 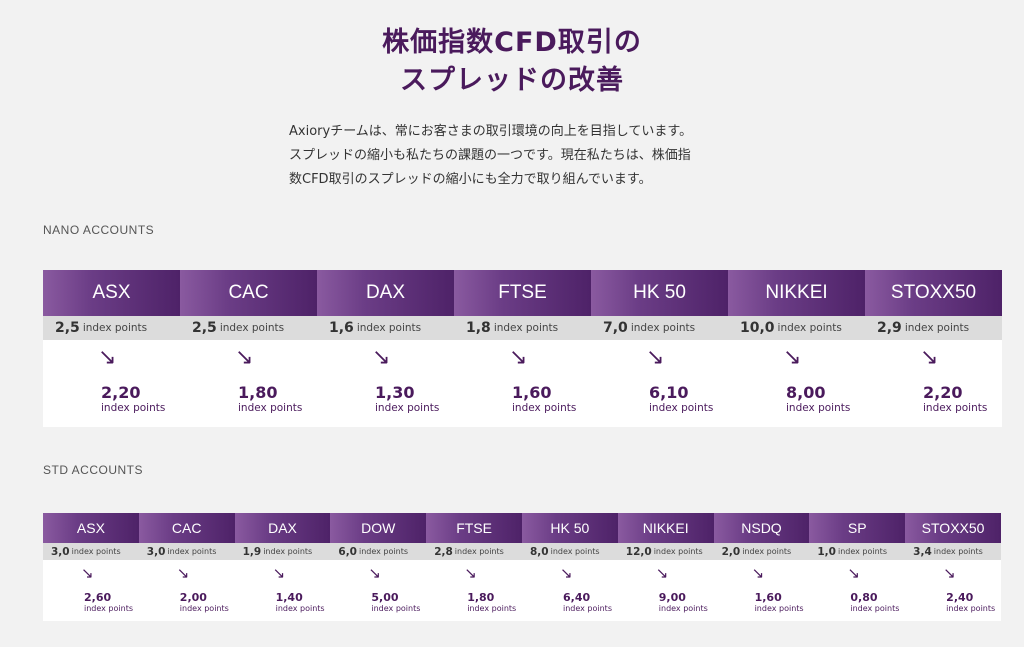 What do you see at coordinates (67, 328) in the screenshot?
I see `old-spread-value: 2,5` at bounding box center [67, 328].